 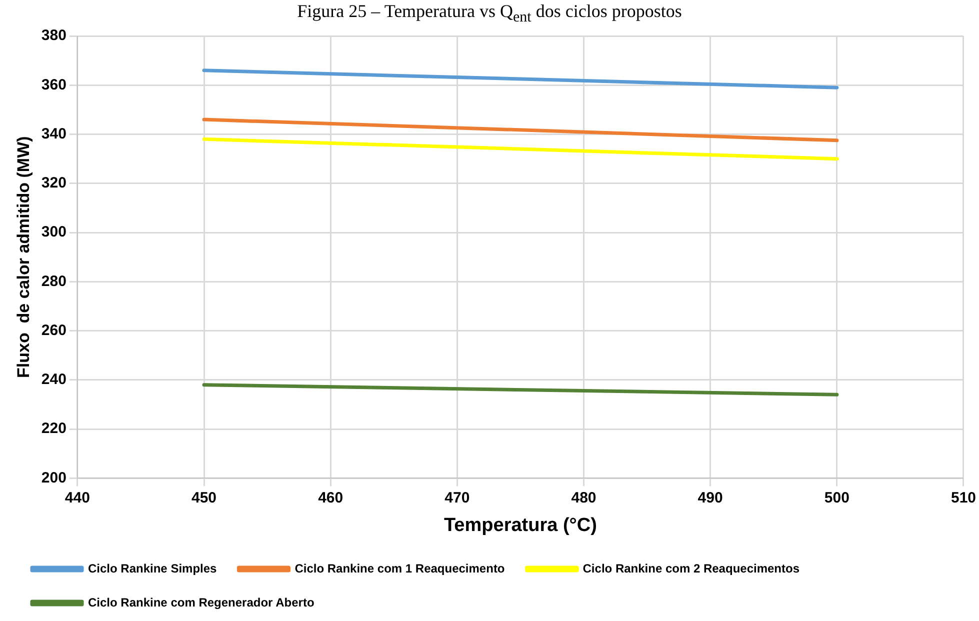 I want to click on y-tick-label: 280, so click(x=53, y=281).